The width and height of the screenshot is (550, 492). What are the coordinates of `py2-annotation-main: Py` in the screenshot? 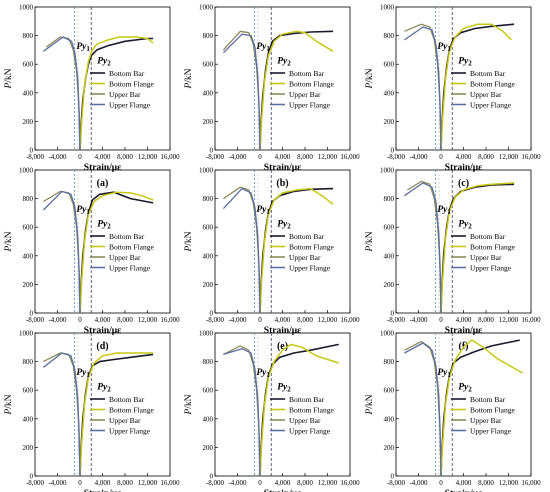 It's located at (463, 387).